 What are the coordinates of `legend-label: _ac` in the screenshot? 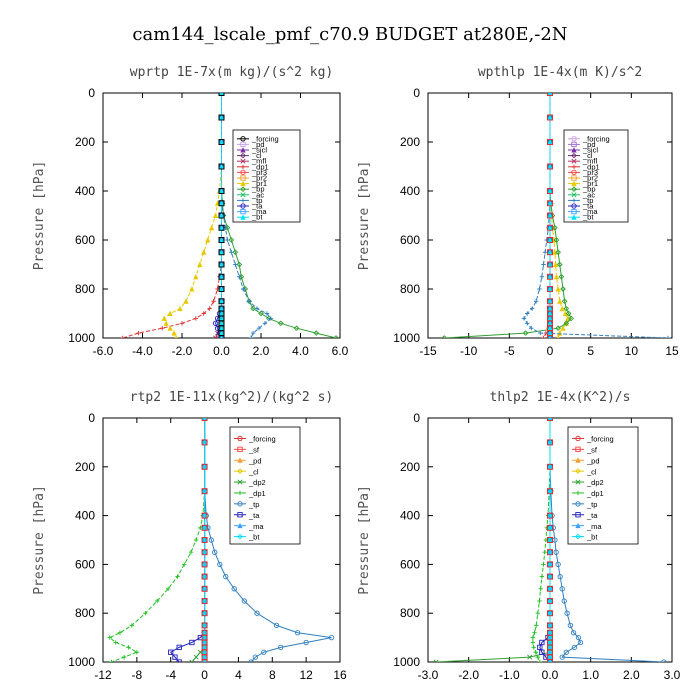 It's located at (257, 194).